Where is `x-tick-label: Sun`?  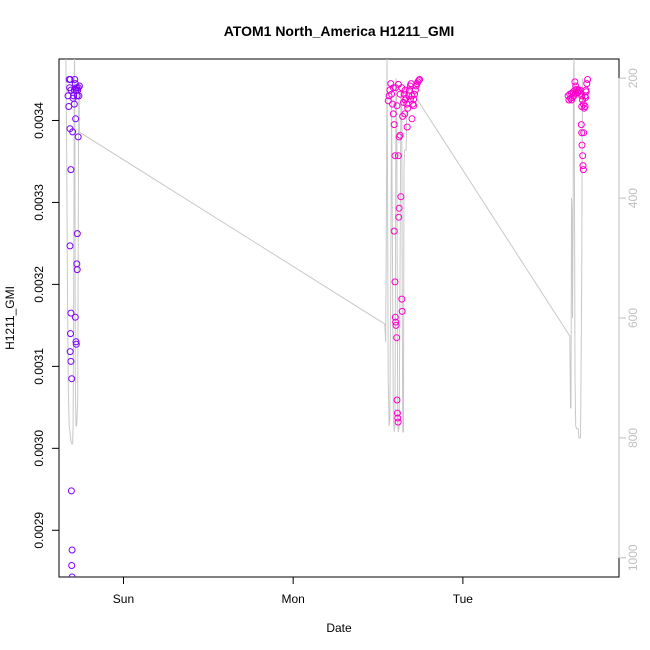 x-tick-label: Sun is located at coordinates (123, 599).